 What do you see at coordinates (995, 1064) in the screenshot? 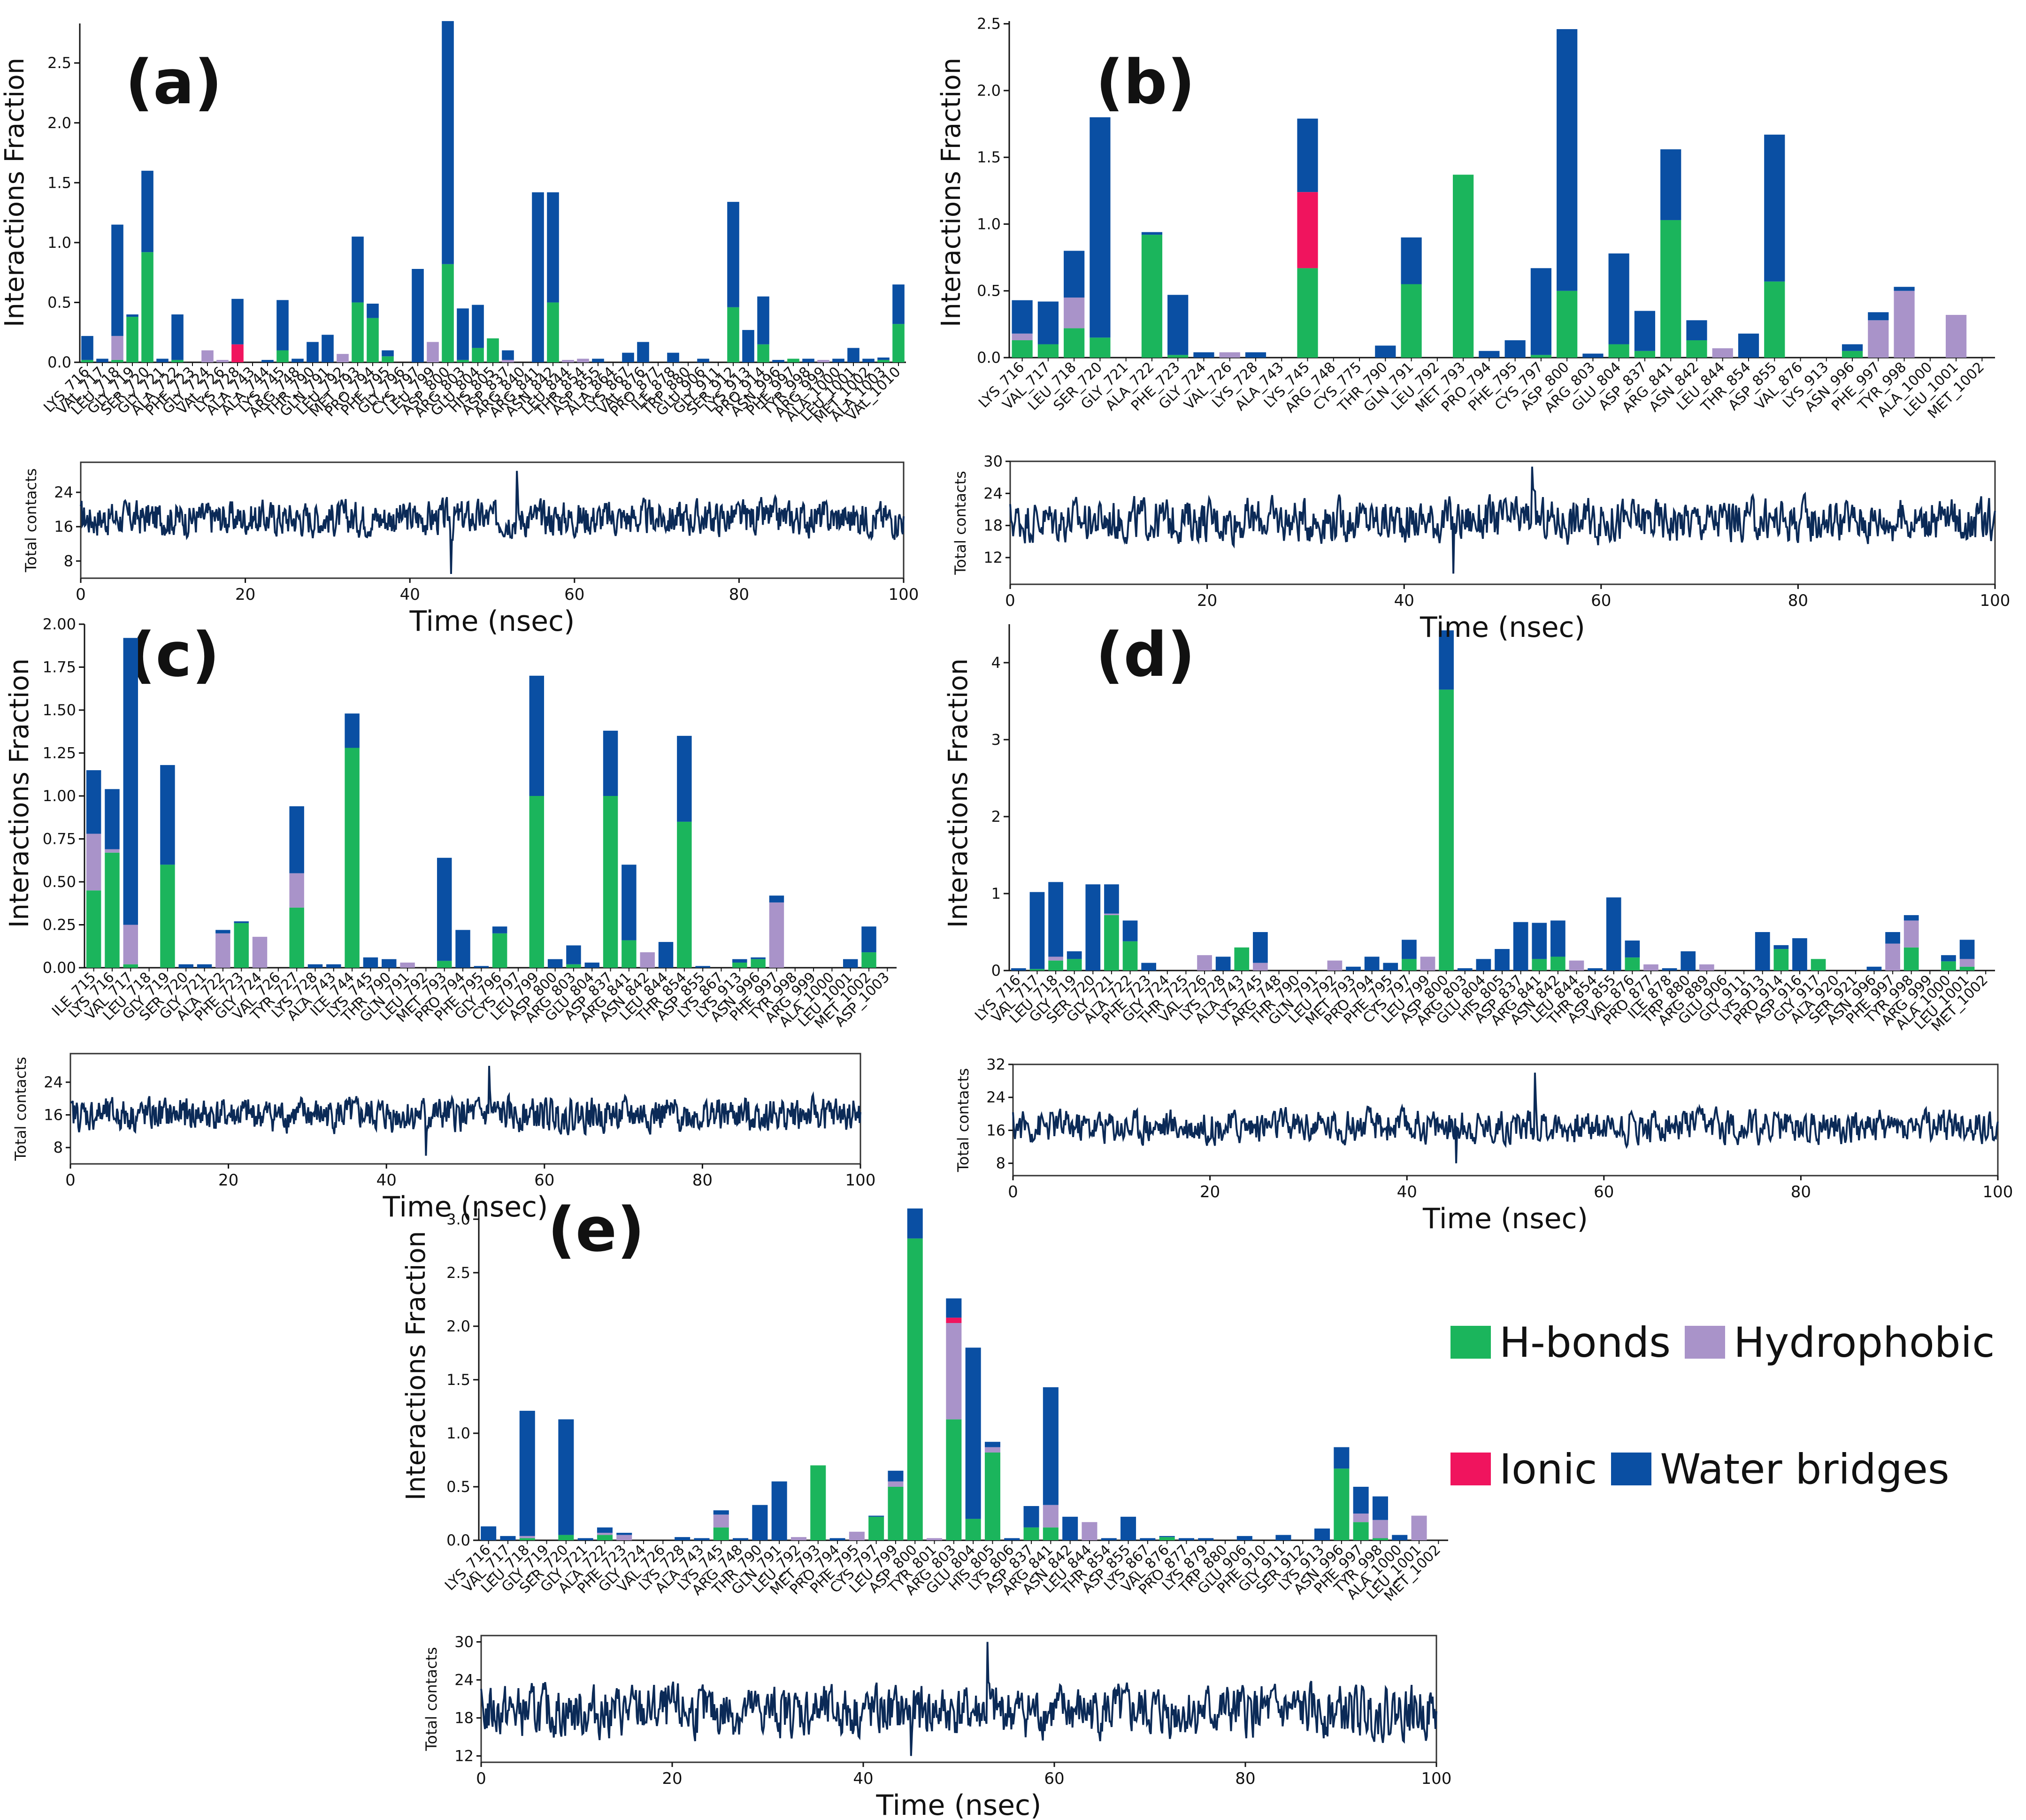
I see `y-tick-label: 32` at bounding box center [995, 1064].